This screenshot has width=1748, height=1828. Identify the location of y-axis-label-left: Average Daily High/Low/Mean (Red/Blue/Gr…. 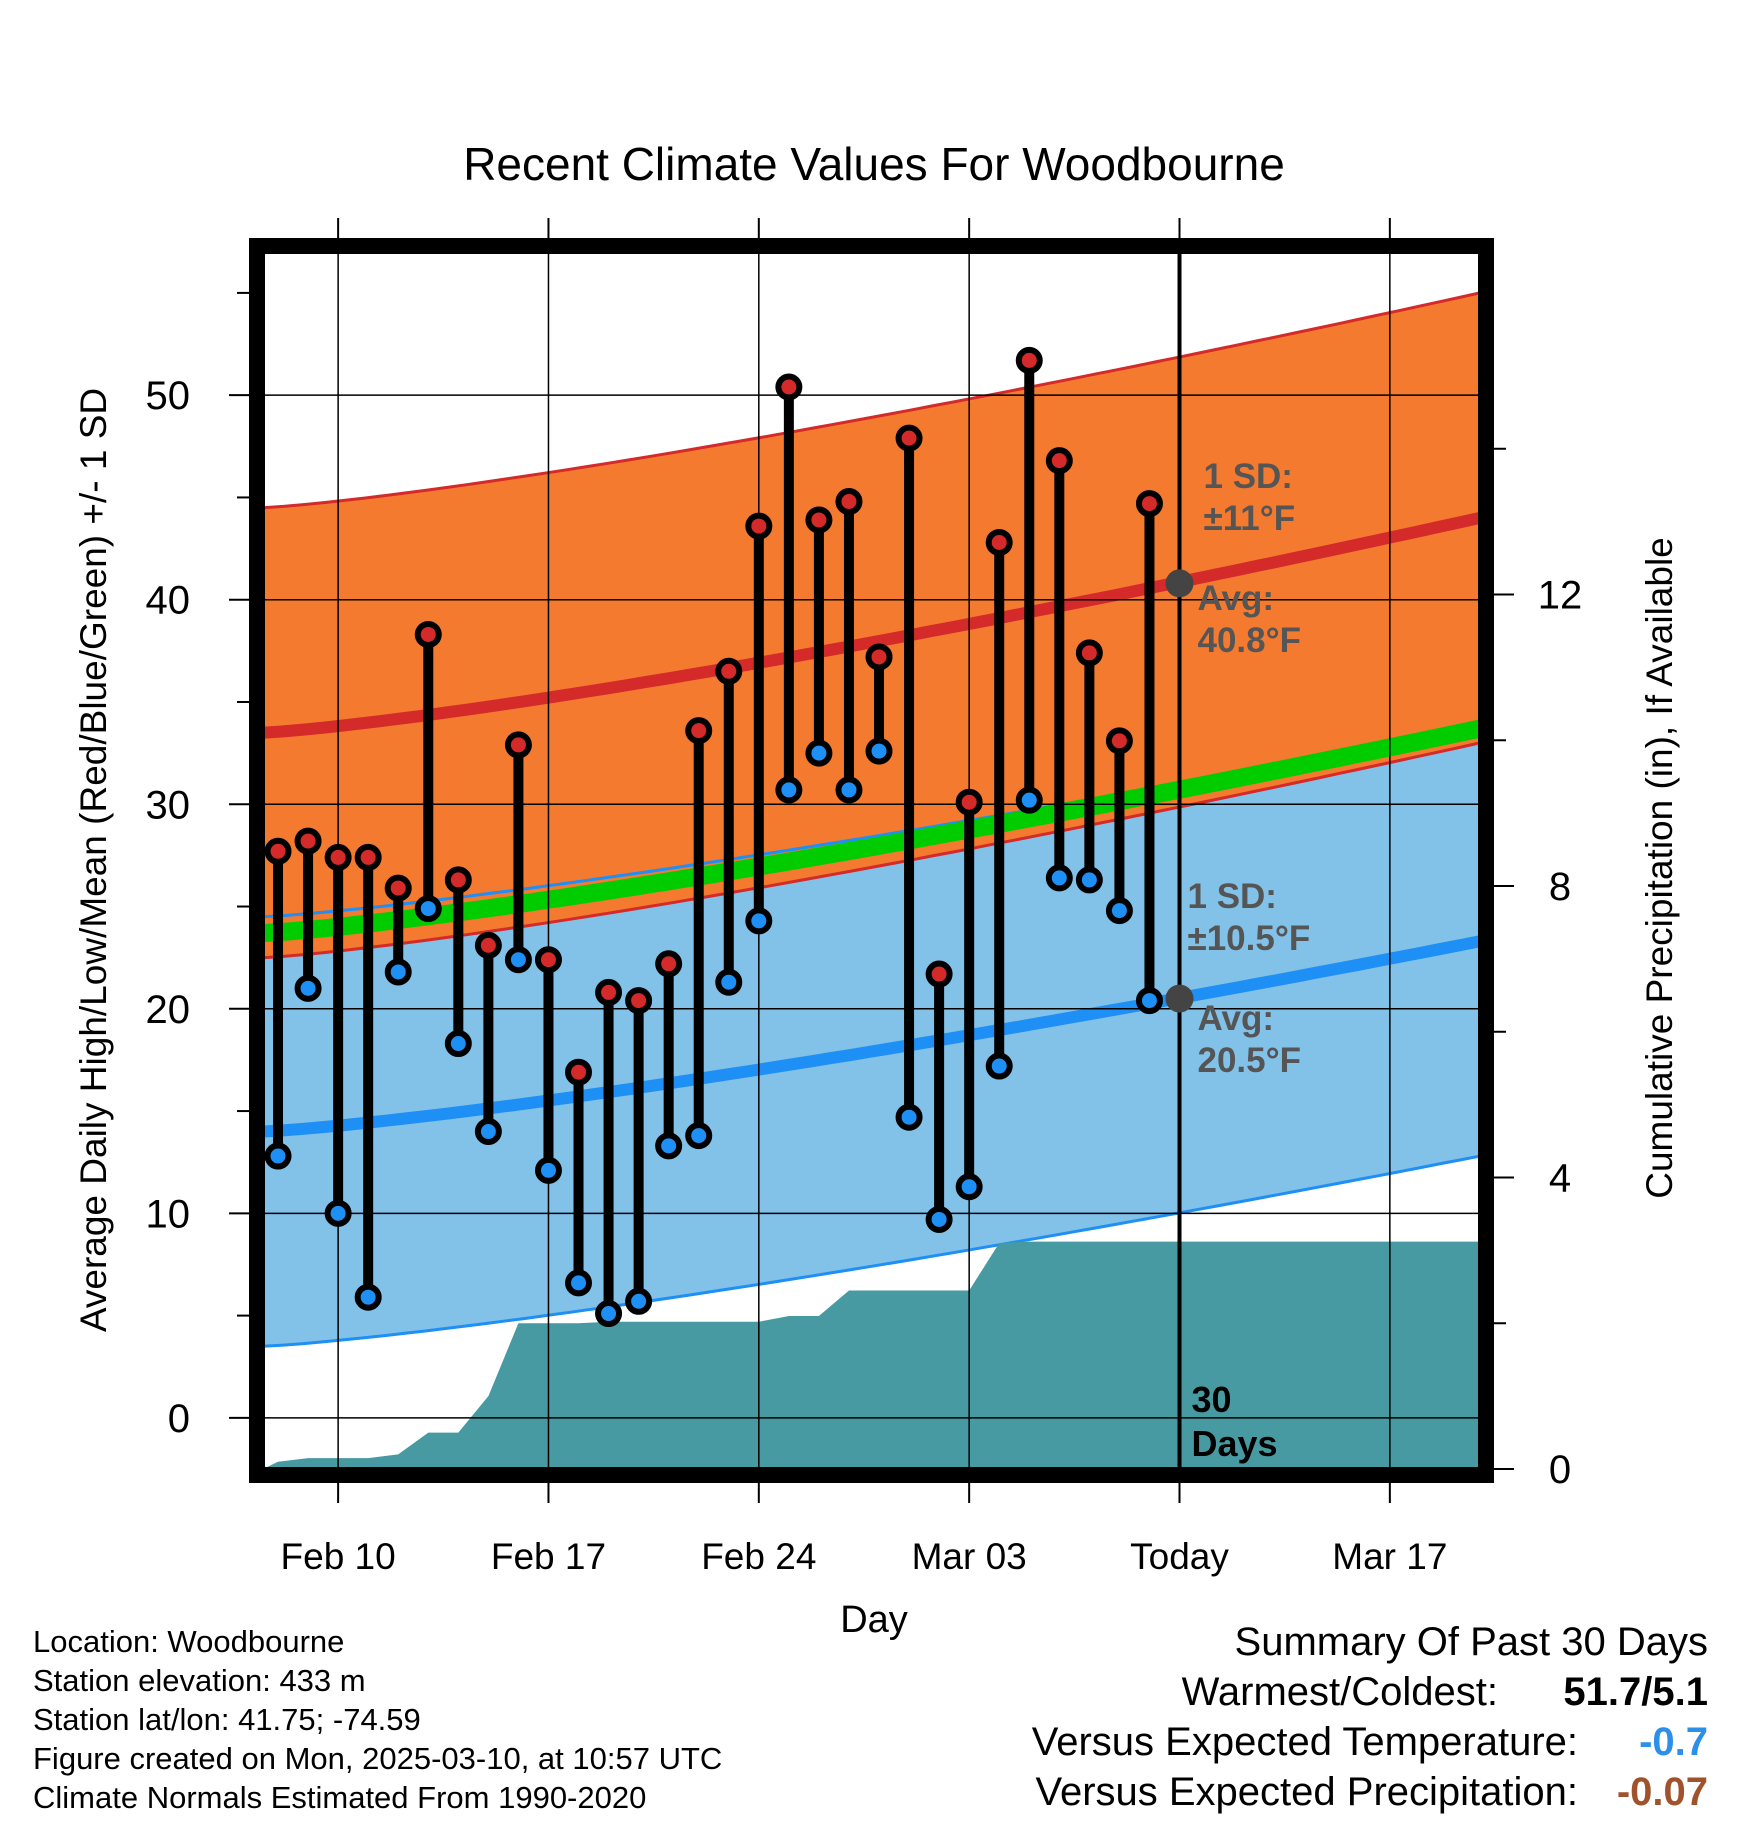
(93, 860).